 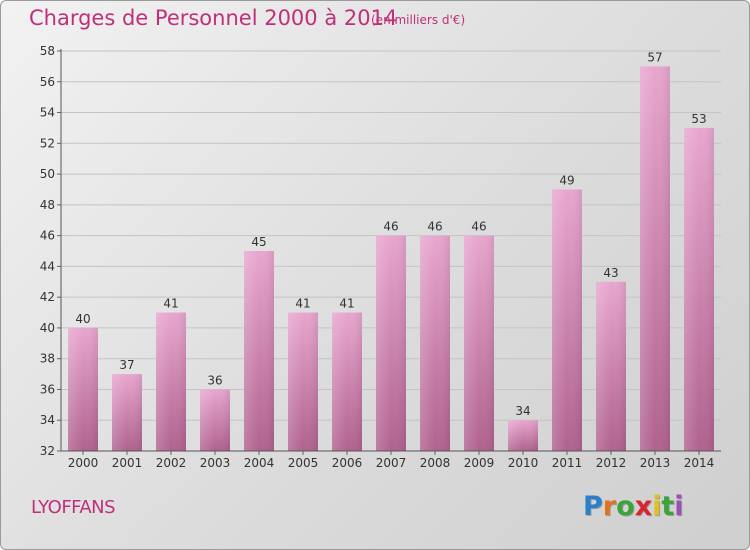 What do you see at coordinates (611, 463) in the screenshot?
I see `x-tick-label: 2012` at bounding box center [611, 463].